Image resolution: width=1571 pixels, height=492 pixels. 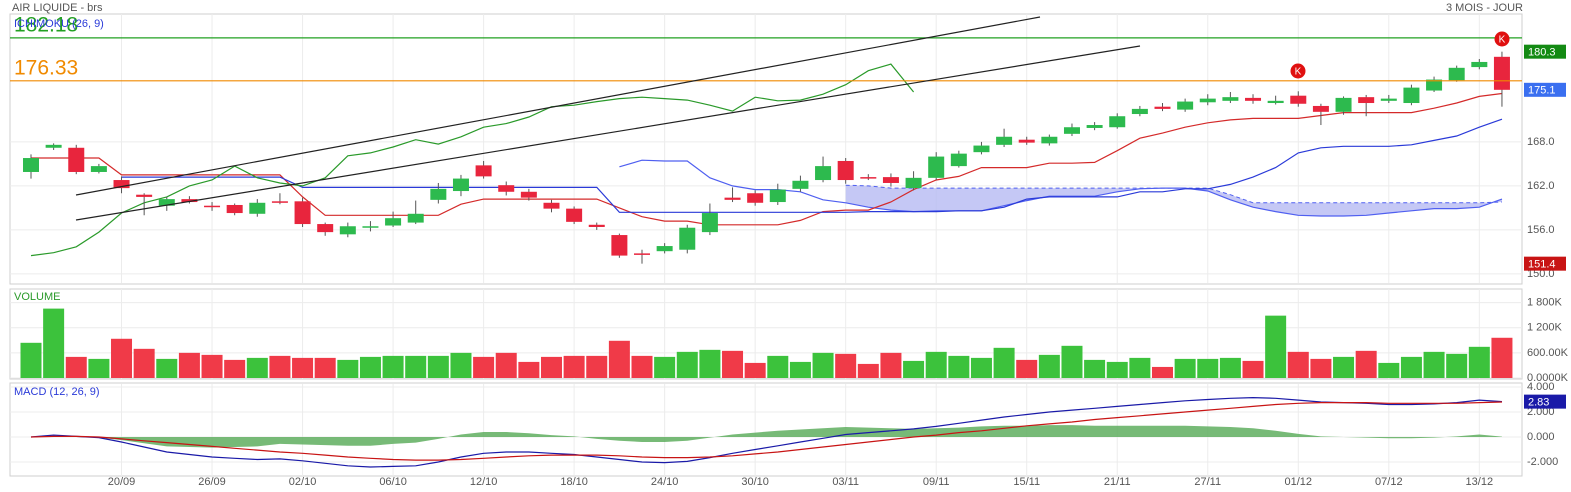 What do you see at coordinates (1026, 482) in the screenshot?
I see `x-tick-label: 15/11` at bounding box center [1026, 482].